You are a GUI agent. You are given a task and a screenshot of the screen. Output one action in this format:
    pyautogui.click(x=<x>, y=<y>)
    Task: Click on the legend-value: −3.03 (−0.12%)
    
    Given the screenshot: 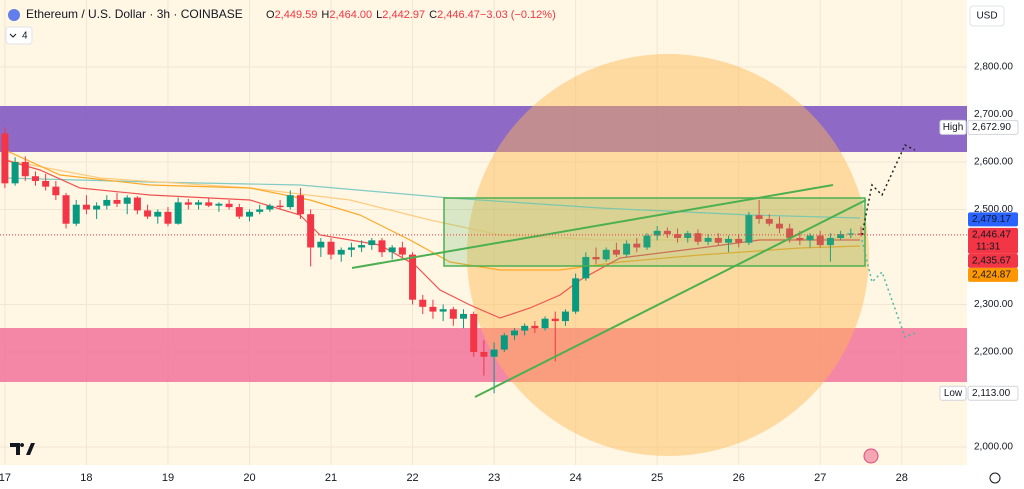 What is the action you would take?
    pyautogui.click(x=518, y=15)
    